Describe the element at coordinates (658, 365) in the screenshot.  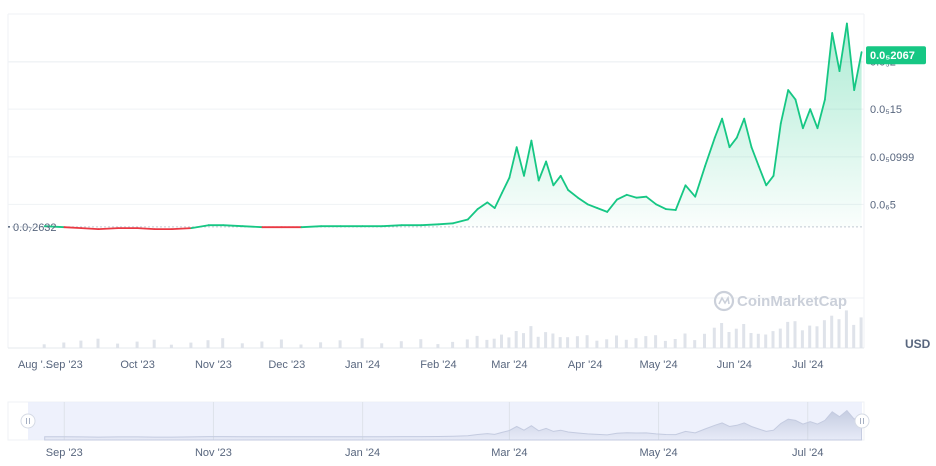
I see `x-tick-label: May '24` at that location.